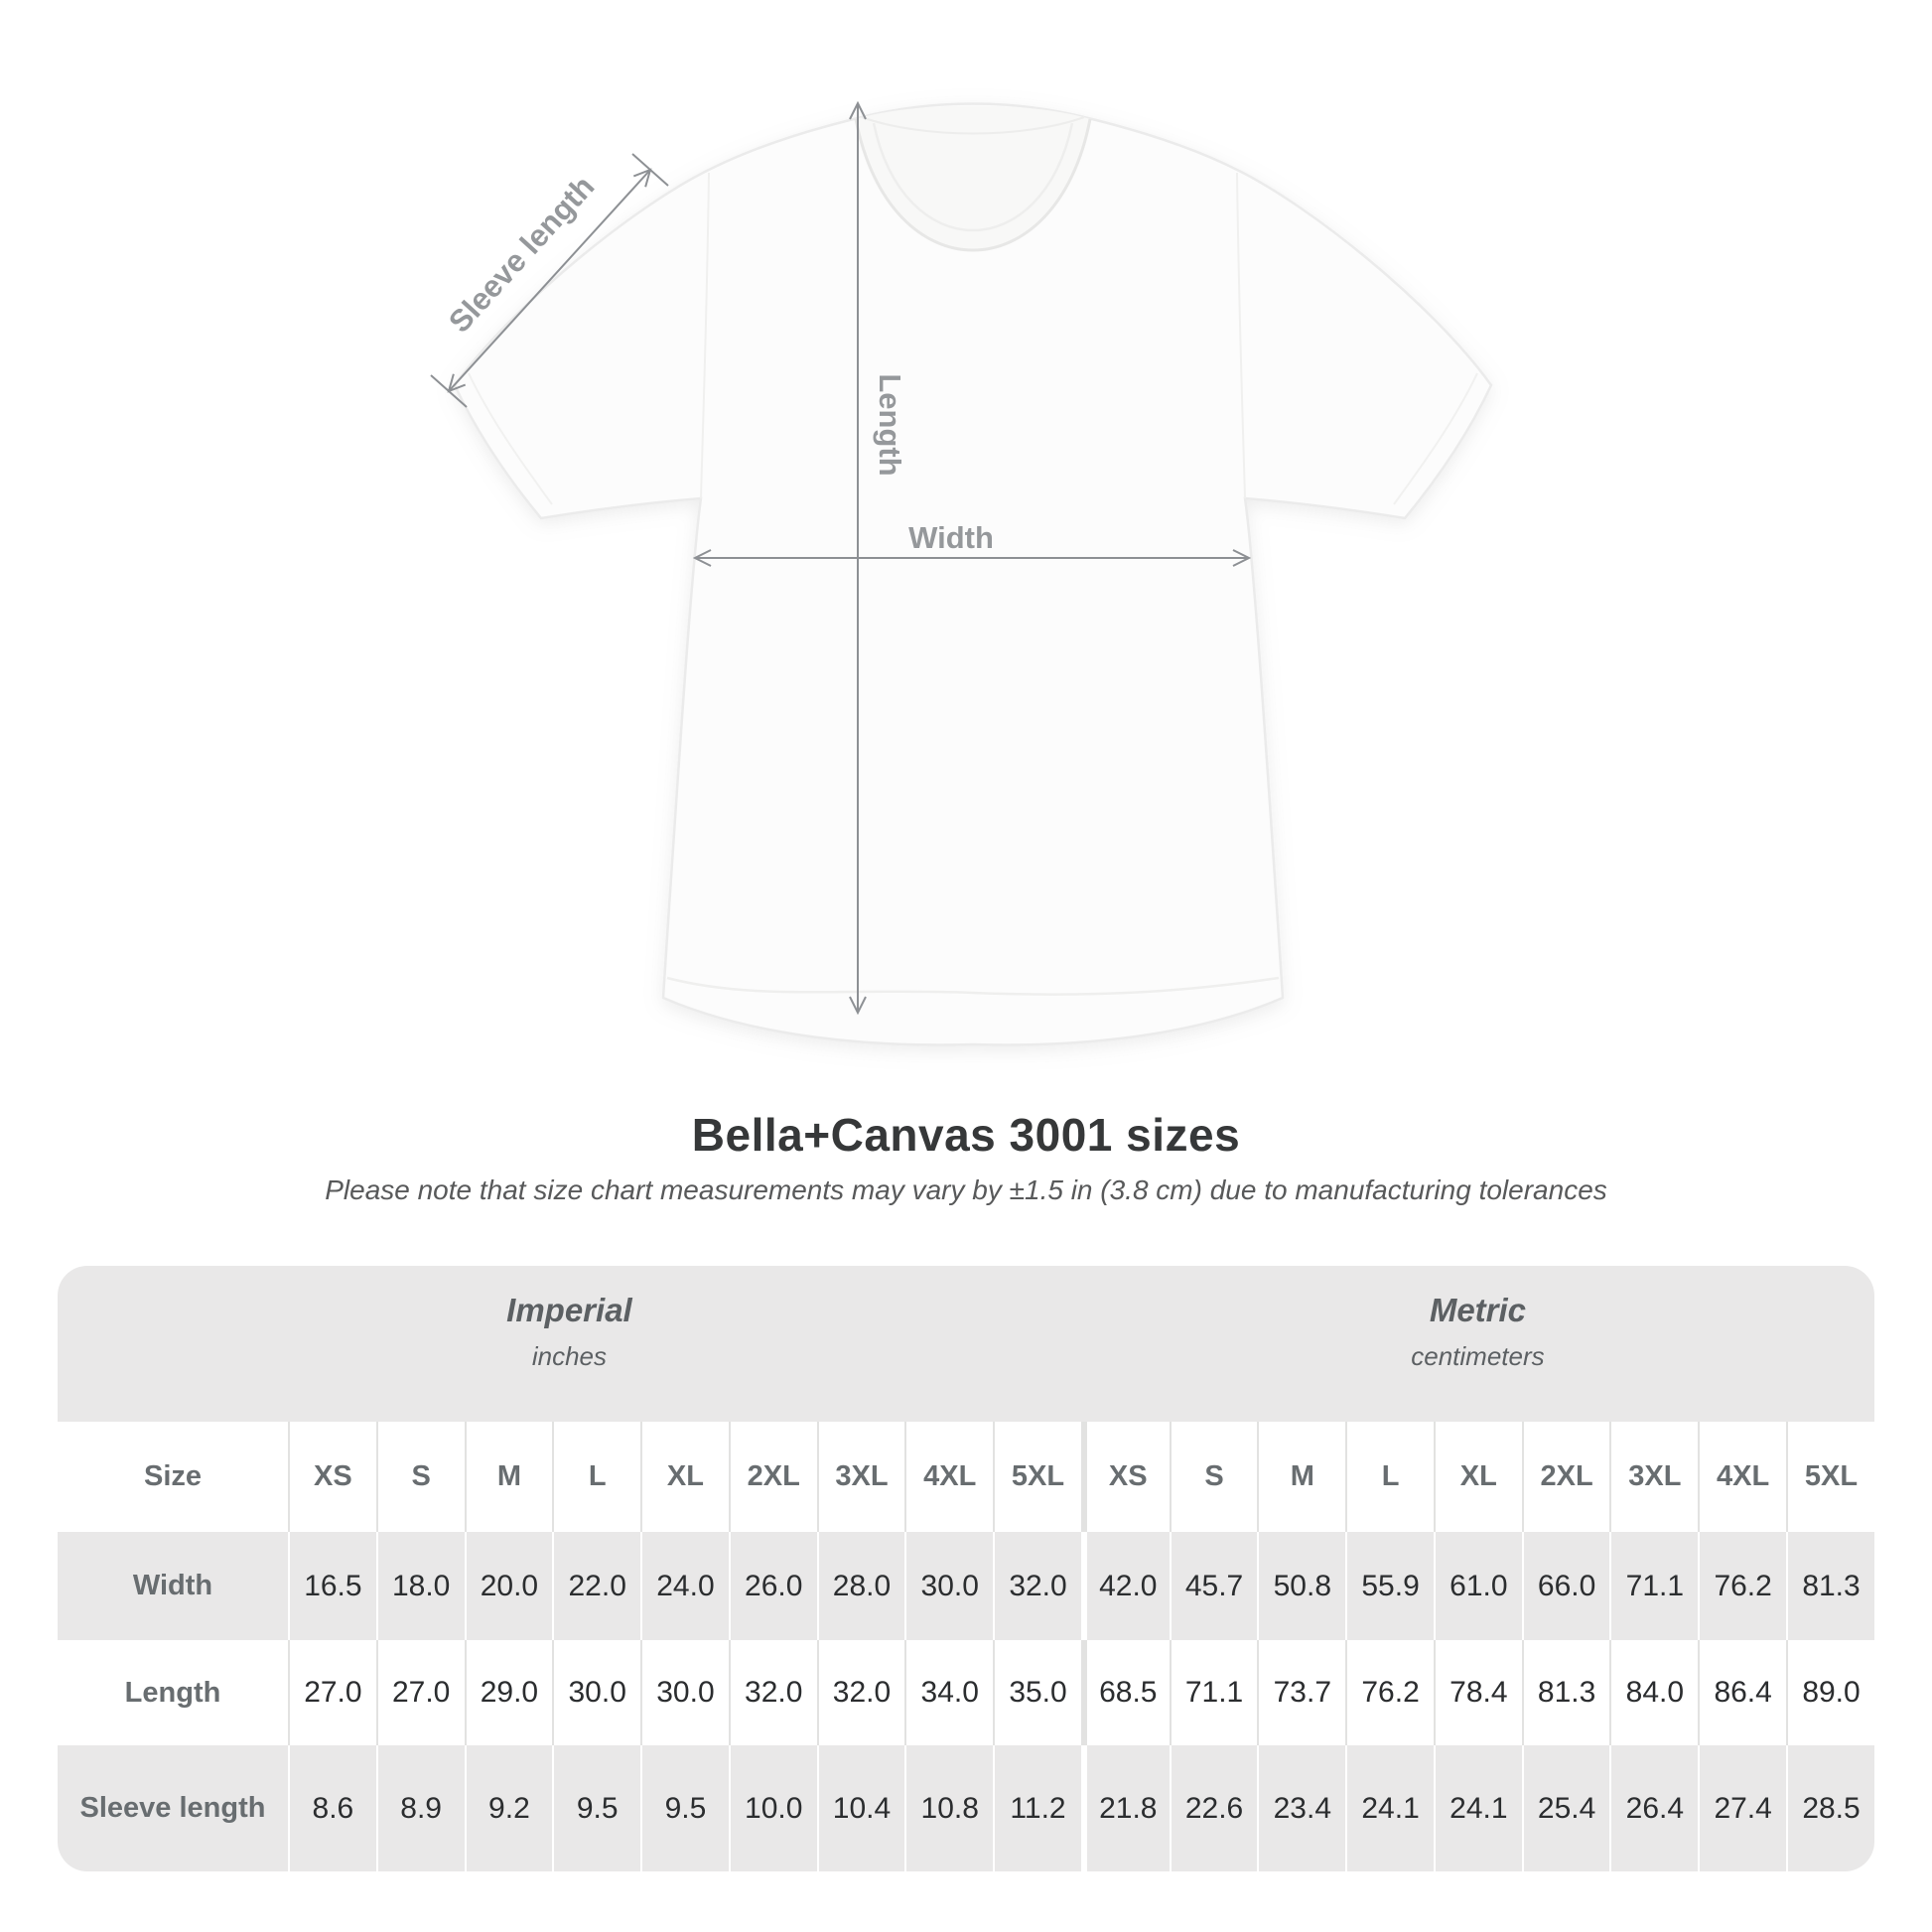 The image size is (1932, 1932). What do you see at coordinates (951, 537) in the screenshot?
I see `width-label: Width` at bounding box center [951, 537].